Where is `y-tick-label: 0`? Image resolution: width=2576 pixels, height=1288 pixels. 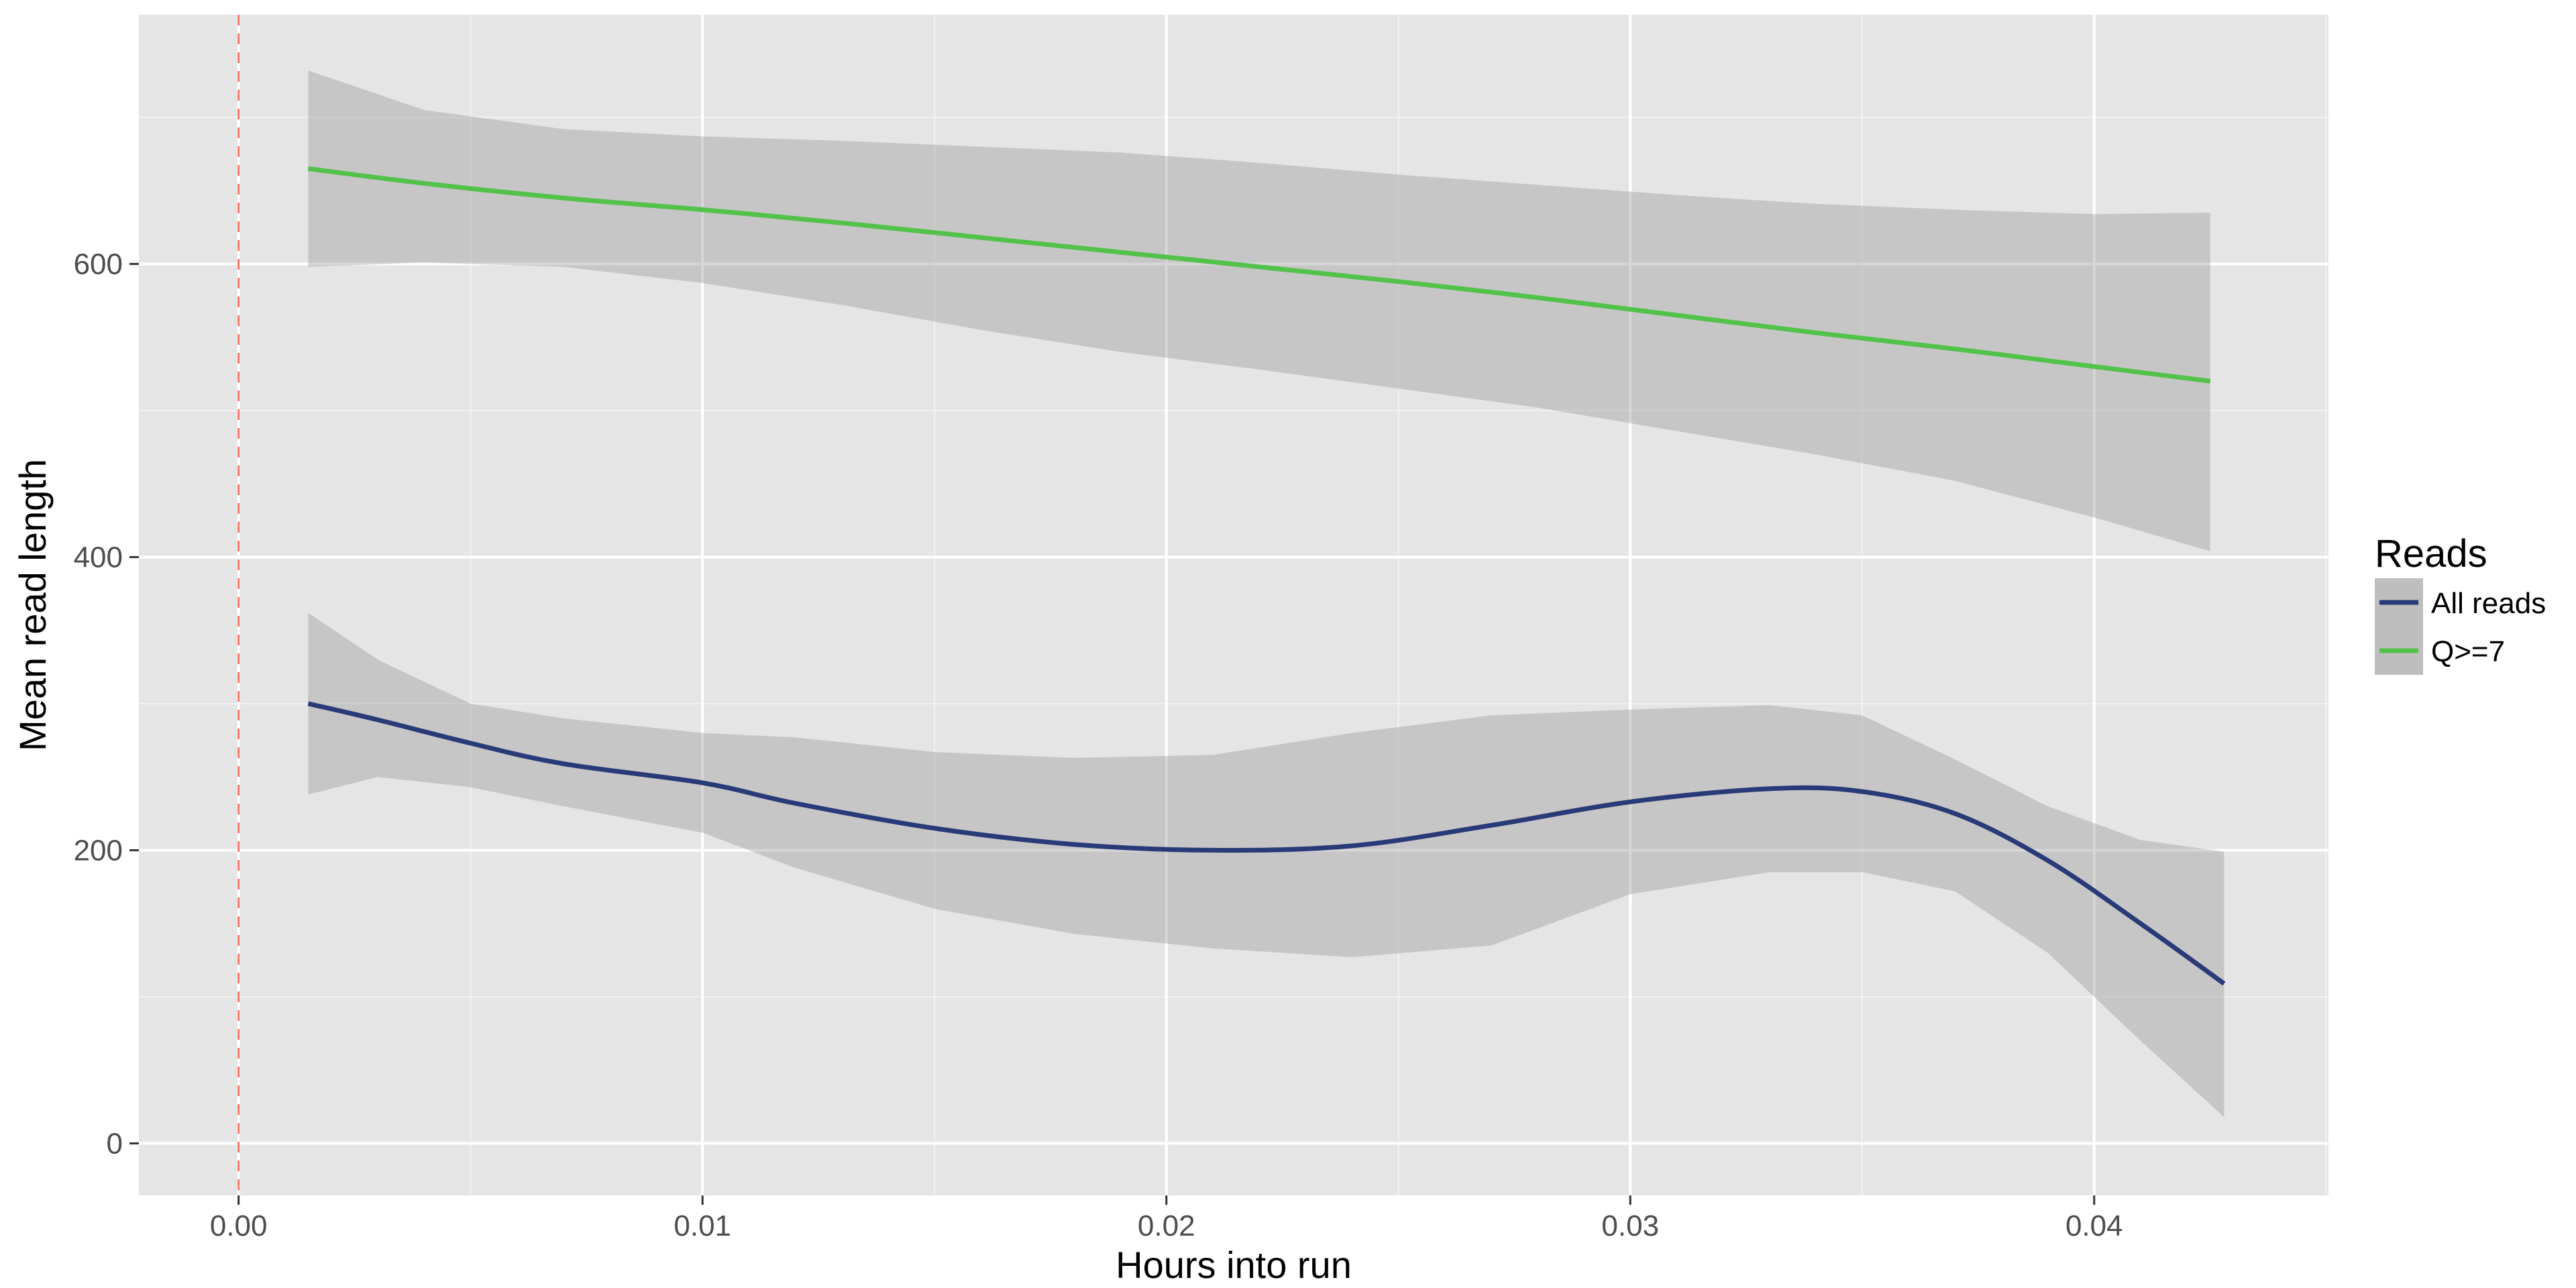 y-tick-label: 0 is located at coordinates (115, 1143).